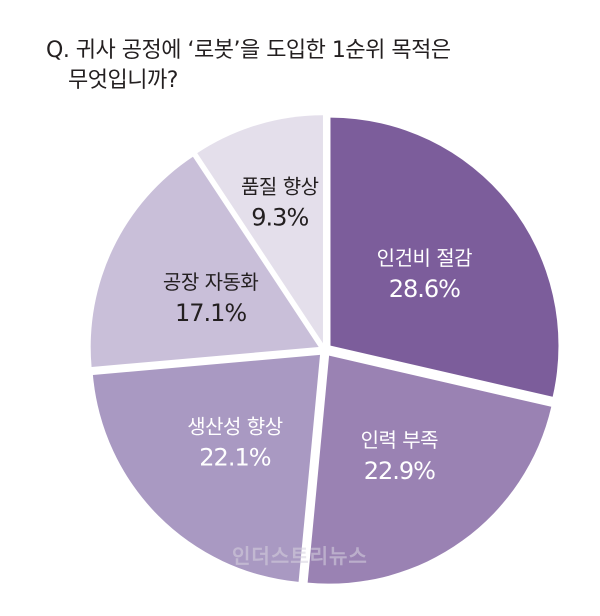 The image size is (600, 616). I want to click on pie-slice-value-3: 22.1%, so click(234, 458).